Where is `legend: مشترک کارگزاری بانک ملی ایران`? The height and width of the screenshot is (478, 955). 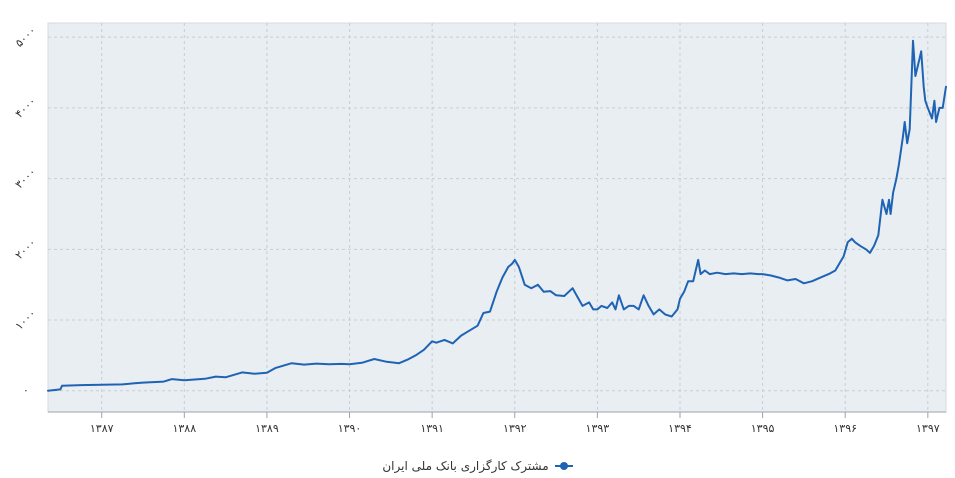 legend: مشترک کارگزاری بانک ملی ایران is located at coordinates (477, 466).